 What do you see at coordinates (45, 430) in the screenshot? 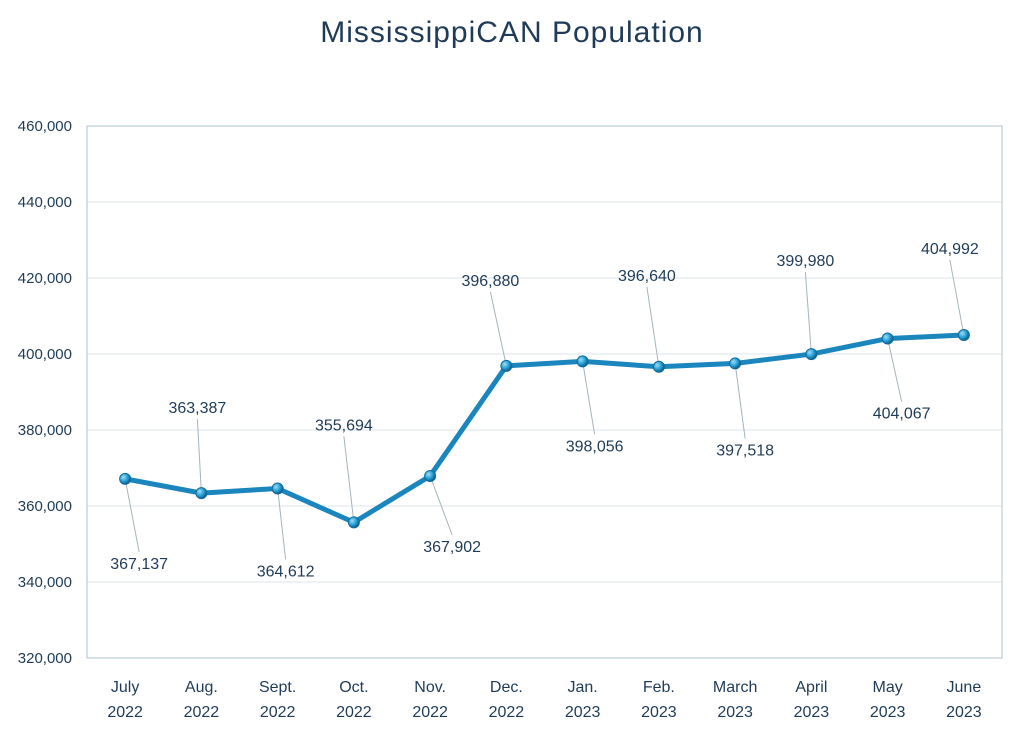
I see `y-tick-label: 380,000` at bounding box center [45, 430].